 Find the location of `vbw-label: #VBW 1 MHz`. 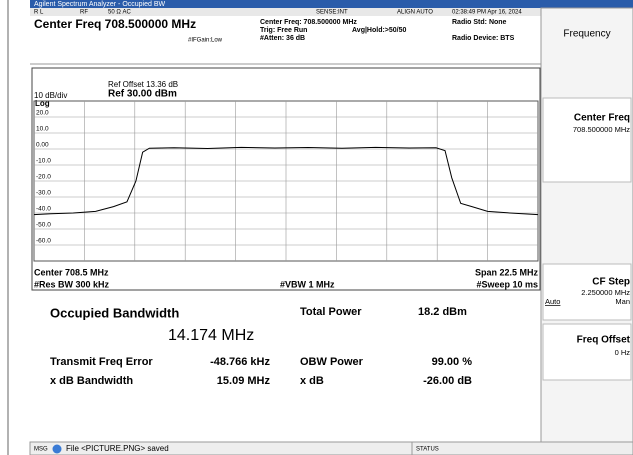

vbw-label: #VBW 1 MHz is located at coordinates (307, 284).